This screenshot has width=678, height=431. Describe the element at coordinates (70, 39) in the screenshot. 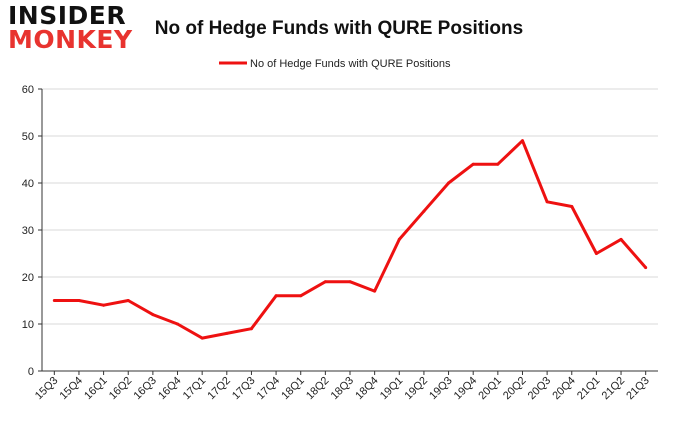

I see `logo-text-monkey: MONKEY` at that location.